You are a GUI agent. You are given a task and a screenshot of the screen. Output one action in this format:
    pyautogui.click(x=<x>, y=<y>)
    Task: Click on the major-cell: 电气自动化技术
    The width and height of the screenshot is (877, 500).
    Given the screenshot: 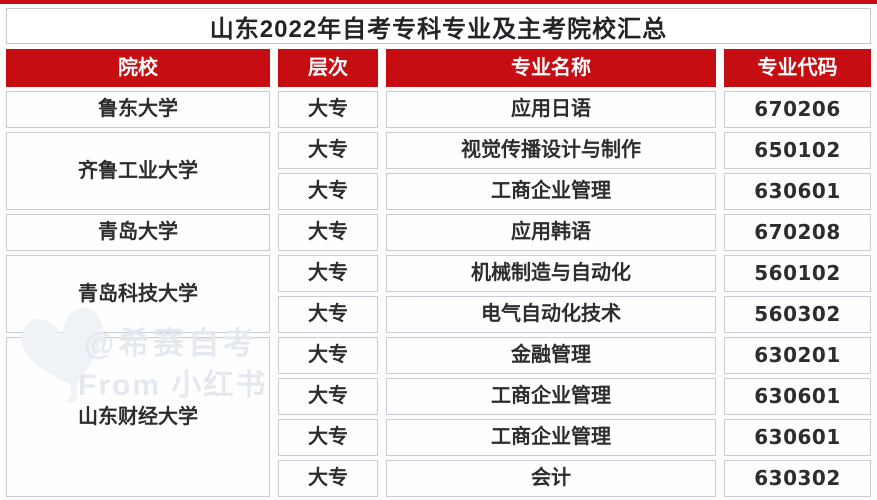 What is the action you would take?
    pyautogui.click(x=551, y=314)
    